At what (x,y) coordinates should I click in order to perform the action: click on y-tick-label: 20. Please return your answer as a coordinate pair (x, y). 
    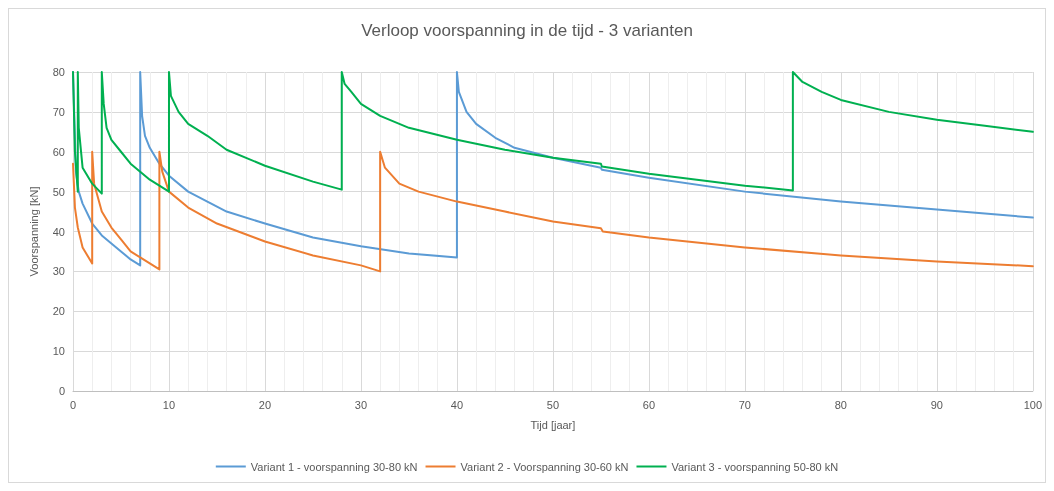
    Looking at the image, I should click on (58, 311).